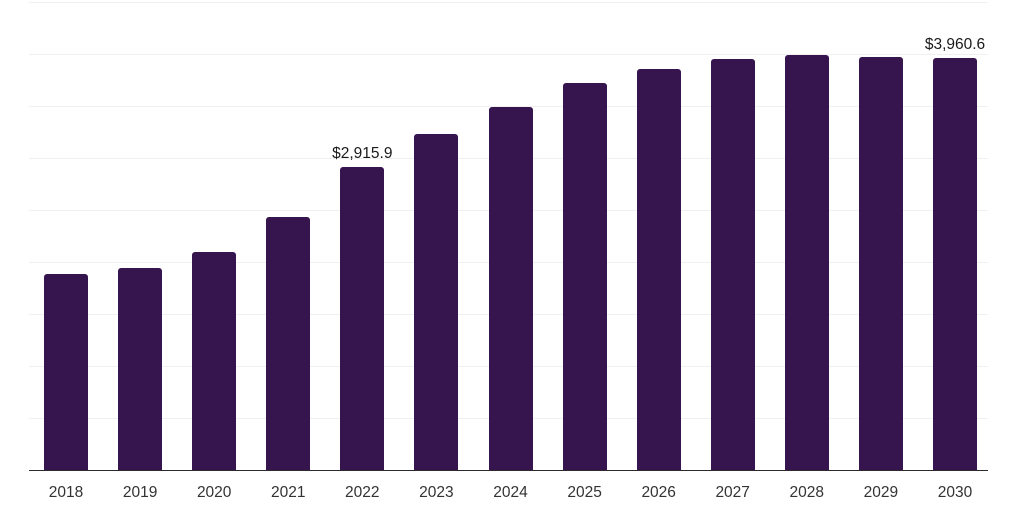 This screenshot has width=1024, height=512. I want to click on x-tick-label-2024: 2024, so click(510, 492).